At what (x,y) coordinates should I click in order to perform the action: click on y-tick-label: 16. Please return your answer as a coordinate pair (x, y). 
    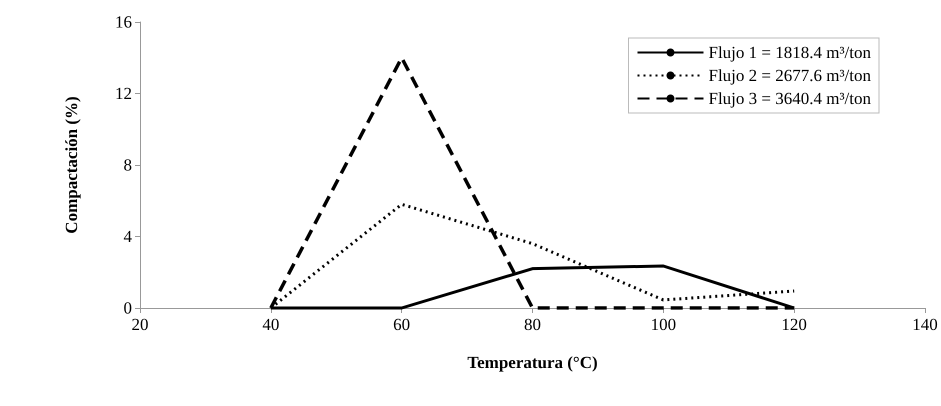
    Looking at the image, I should click on (123, 22).